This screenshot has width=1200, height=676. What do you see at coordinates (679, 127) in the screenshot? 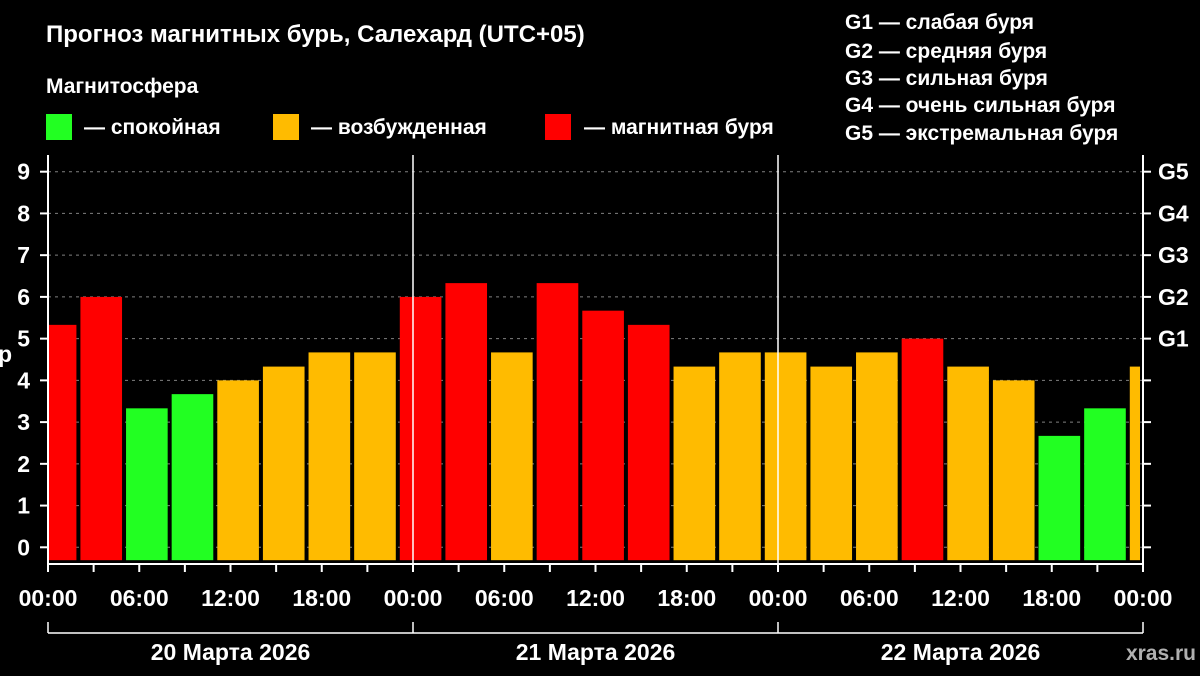
I see `legend-storm-label: — магнитная буря` at bounding box center [679, 127].